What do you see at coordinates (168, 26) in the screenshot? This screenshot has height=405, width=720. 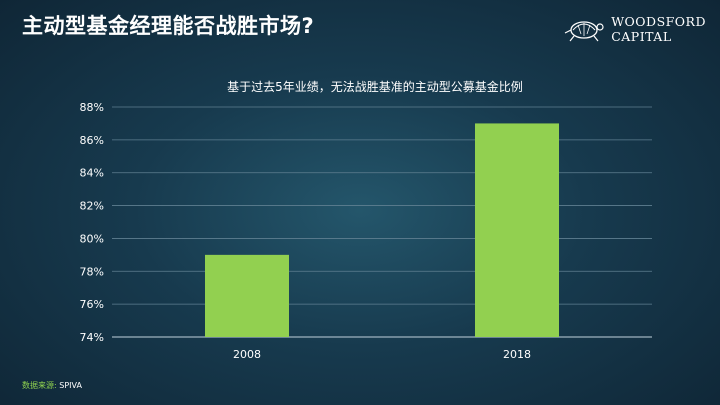 I see `slide-title: 主动型基金经理能否战胜市场?` at bounding box center [168, 26].